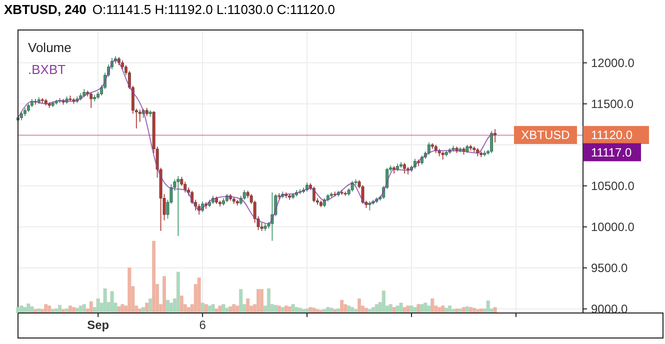  What do you see at coordinates (609, 309) in the screenshot?
I see `y-tick-label: 9000.0` at bounding box center [609, 309].